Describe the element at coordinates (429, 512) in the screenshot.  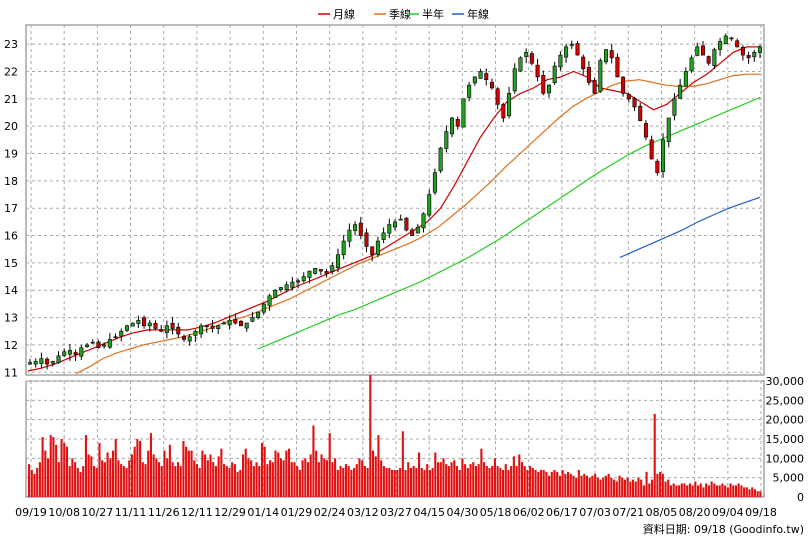
I see `x-tick-label: 04/15` at that location.